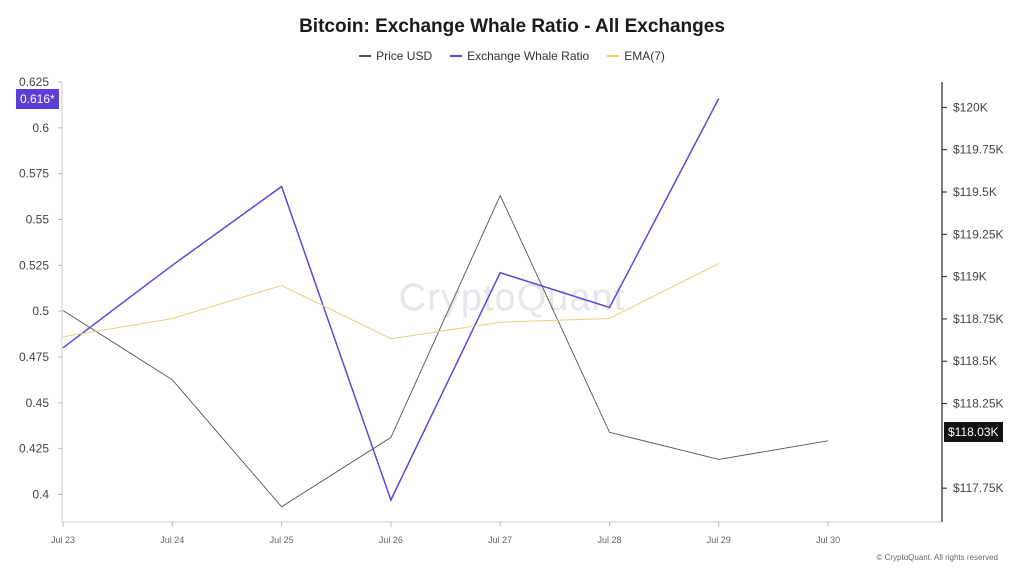 The image size is (1024, 576). What do you see at coordinates (40, 495) in the screenshot?
I see `left-tick-label: 0.4` at bounding box center [40, 495].